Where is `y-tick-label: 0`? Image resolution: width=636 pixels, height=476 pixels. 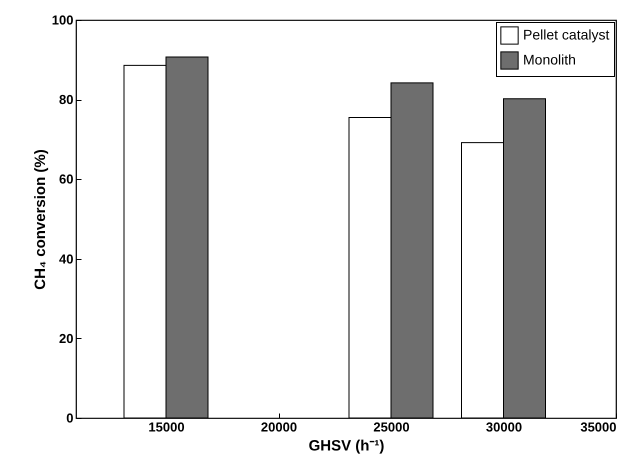
y-tick-label: 0 is located at coordinates (70, 418).